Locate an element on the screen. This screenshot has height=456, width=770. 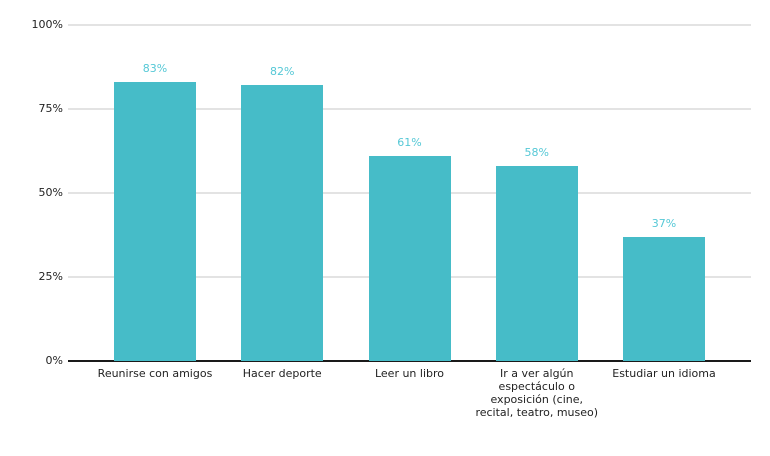
y-axis-tick-label: 25% is located at coordinates (50, 276).